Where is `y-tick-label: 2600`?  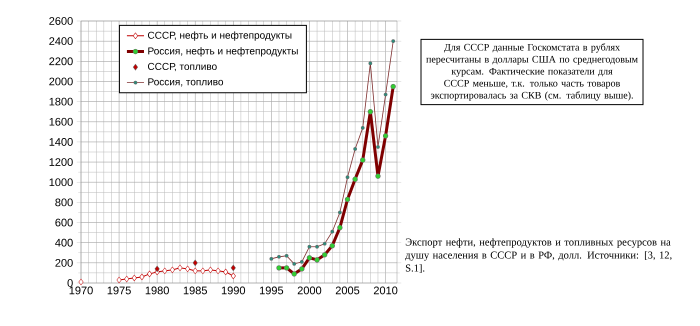
y-tick-label: 2600 is located at coordinates (61, 21).